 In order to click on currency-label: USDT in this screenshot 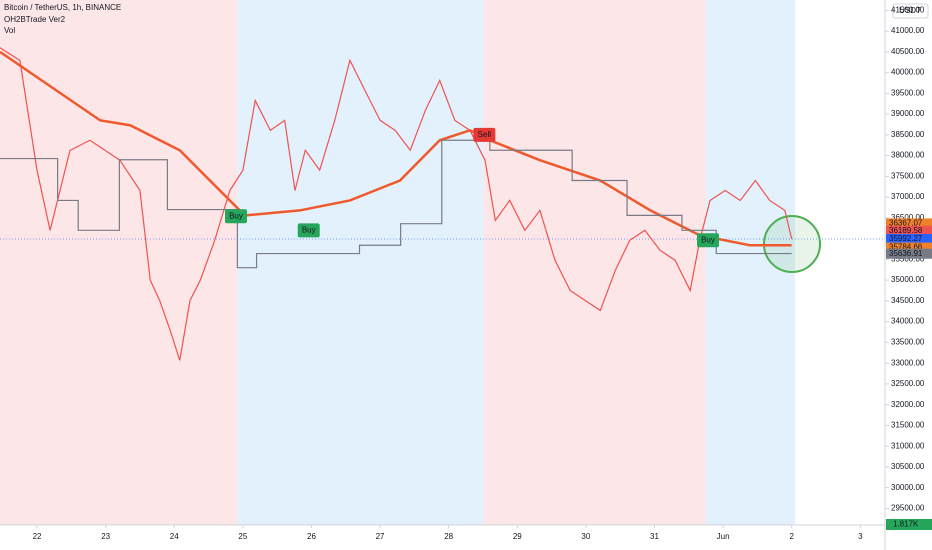, I will do `click(910, 10)`.